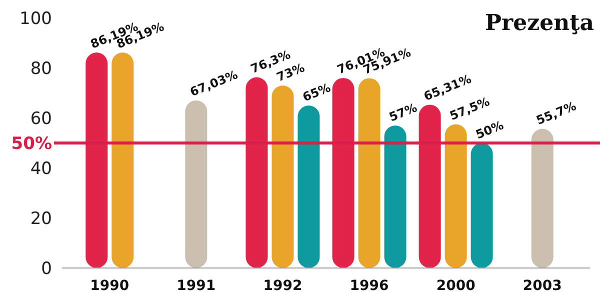 This screenshot has height=300, width=600. I want to click on data-label: 57%, so click(403, 112).